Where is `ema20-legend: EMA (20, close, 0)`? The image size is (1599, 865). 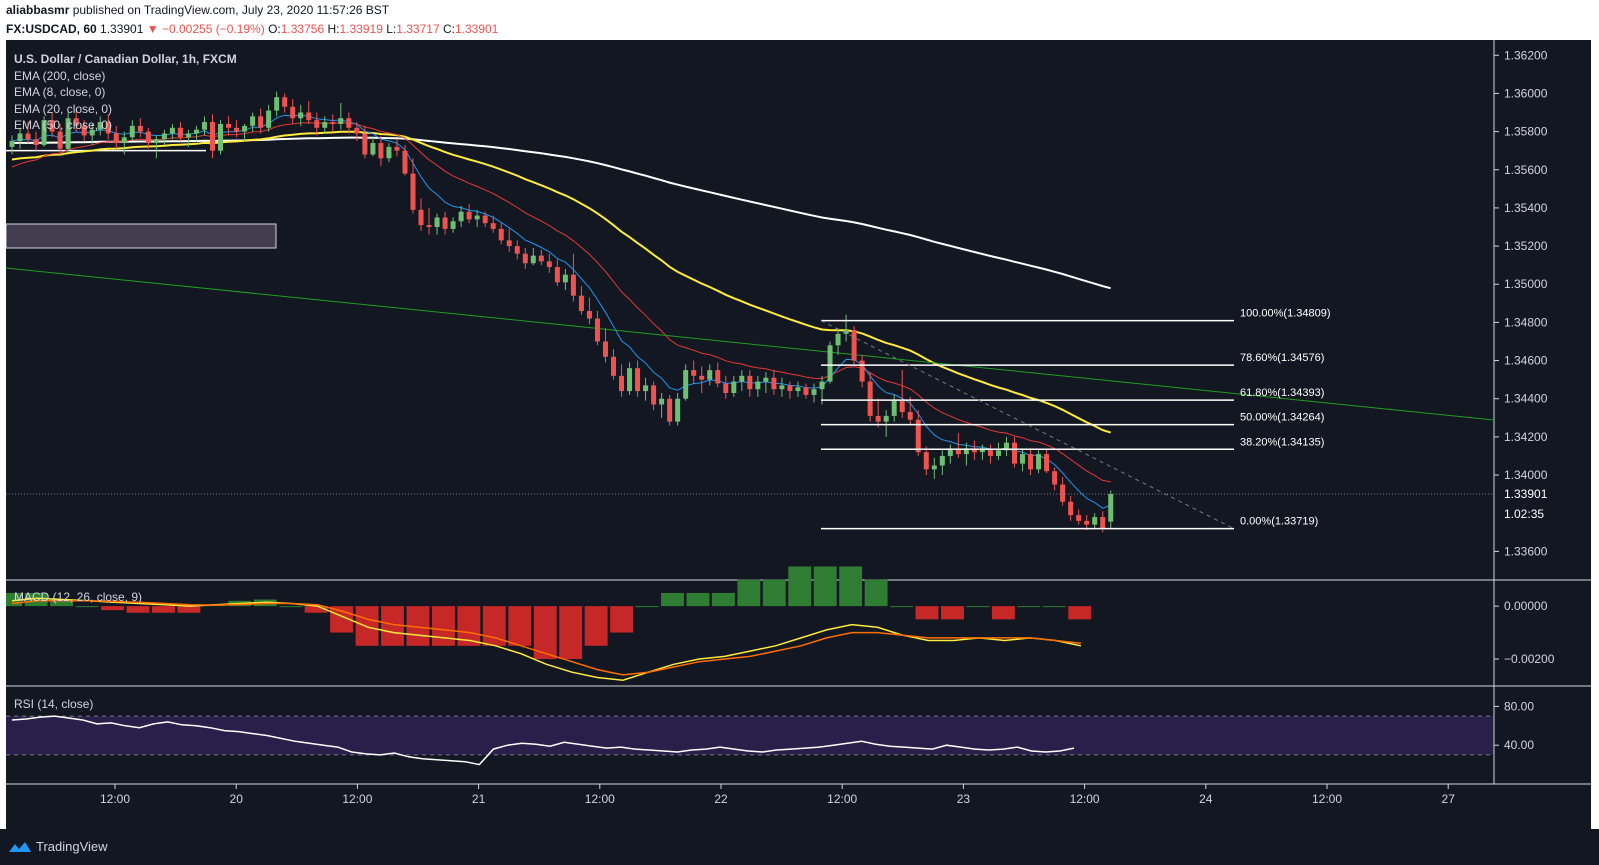 ema20-legend: EMA (20, close, 0) is located at coordinates (63, 108).